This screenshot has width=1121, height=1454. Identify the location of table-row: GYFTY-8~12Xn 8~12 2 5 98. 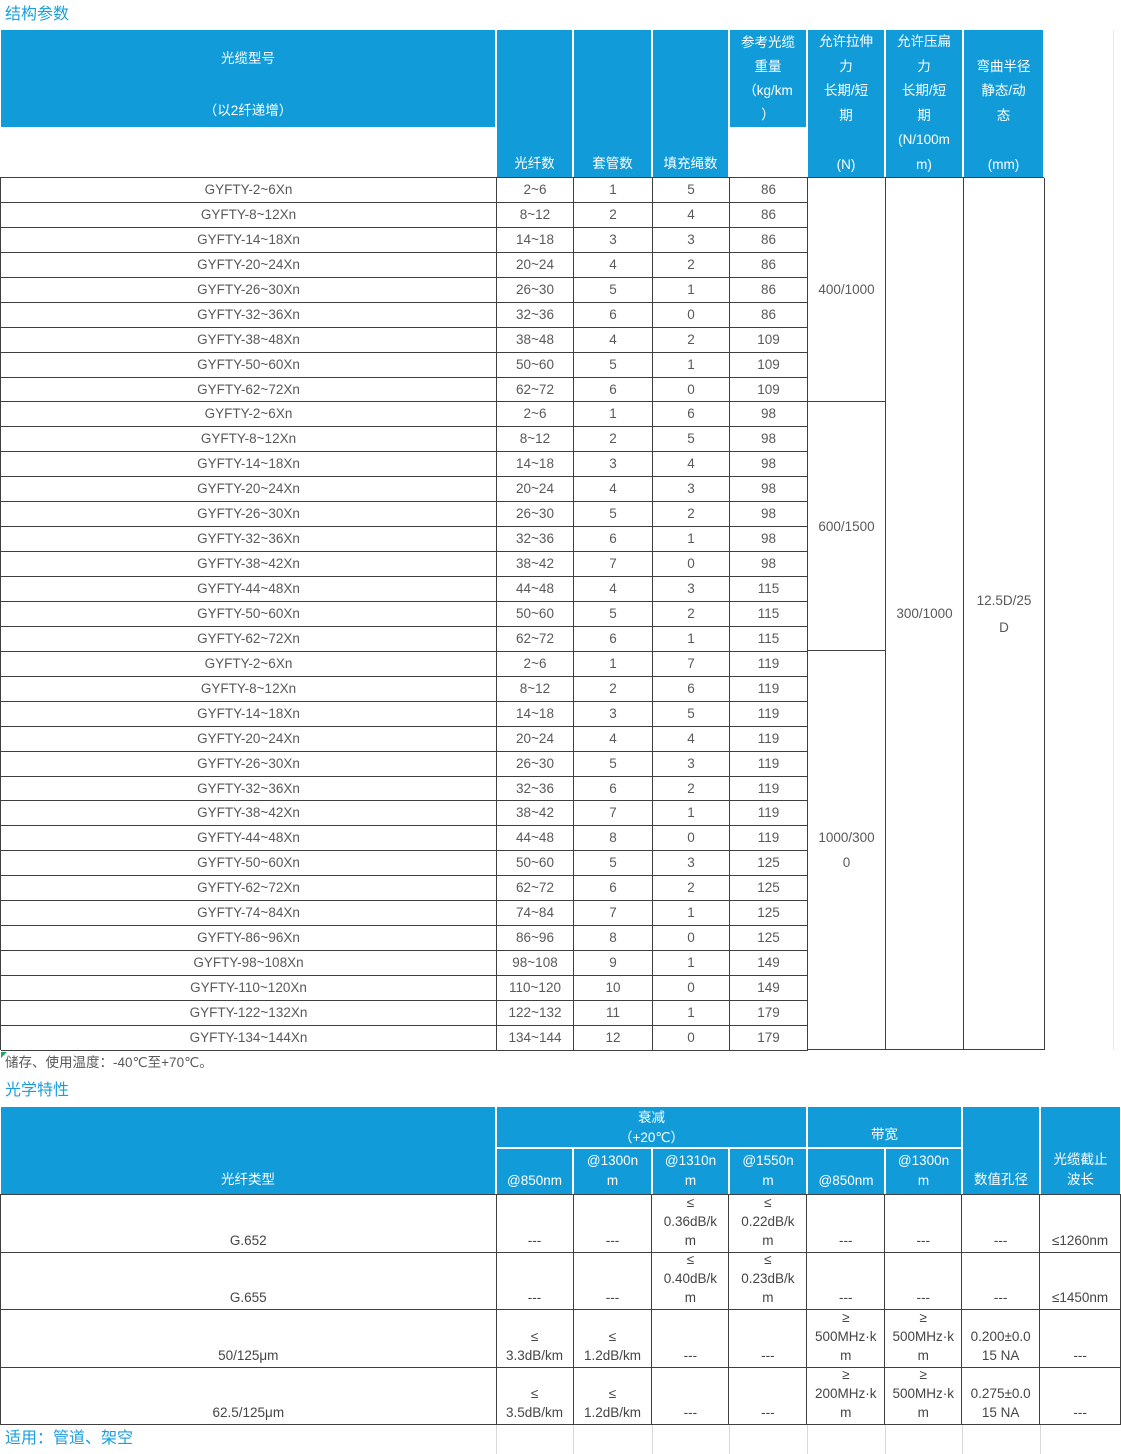
(404, 440).